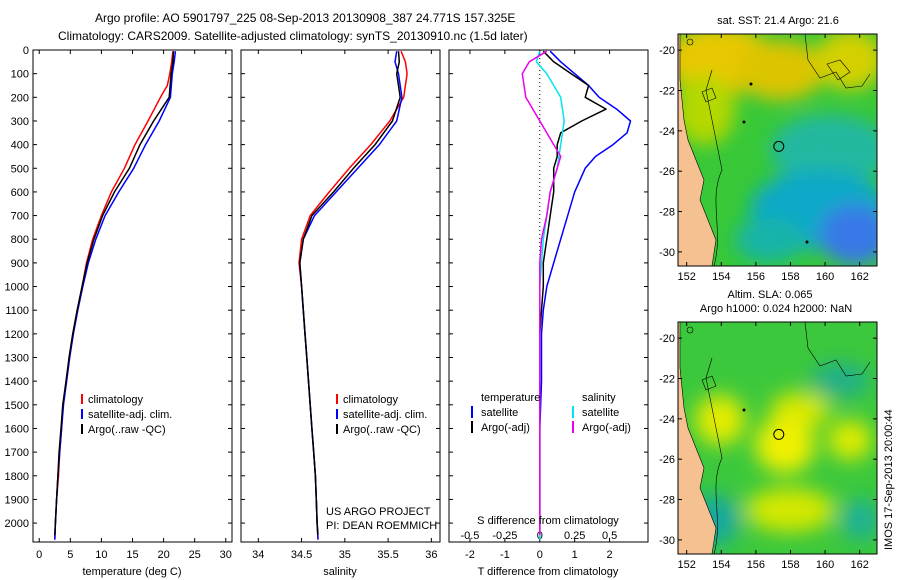 This screenshot has width=900, height=580. What do you see at coordinates (17, 406) in the screenshot?
I see `y-tick-label: 1500` at bounding box center [17, 406].